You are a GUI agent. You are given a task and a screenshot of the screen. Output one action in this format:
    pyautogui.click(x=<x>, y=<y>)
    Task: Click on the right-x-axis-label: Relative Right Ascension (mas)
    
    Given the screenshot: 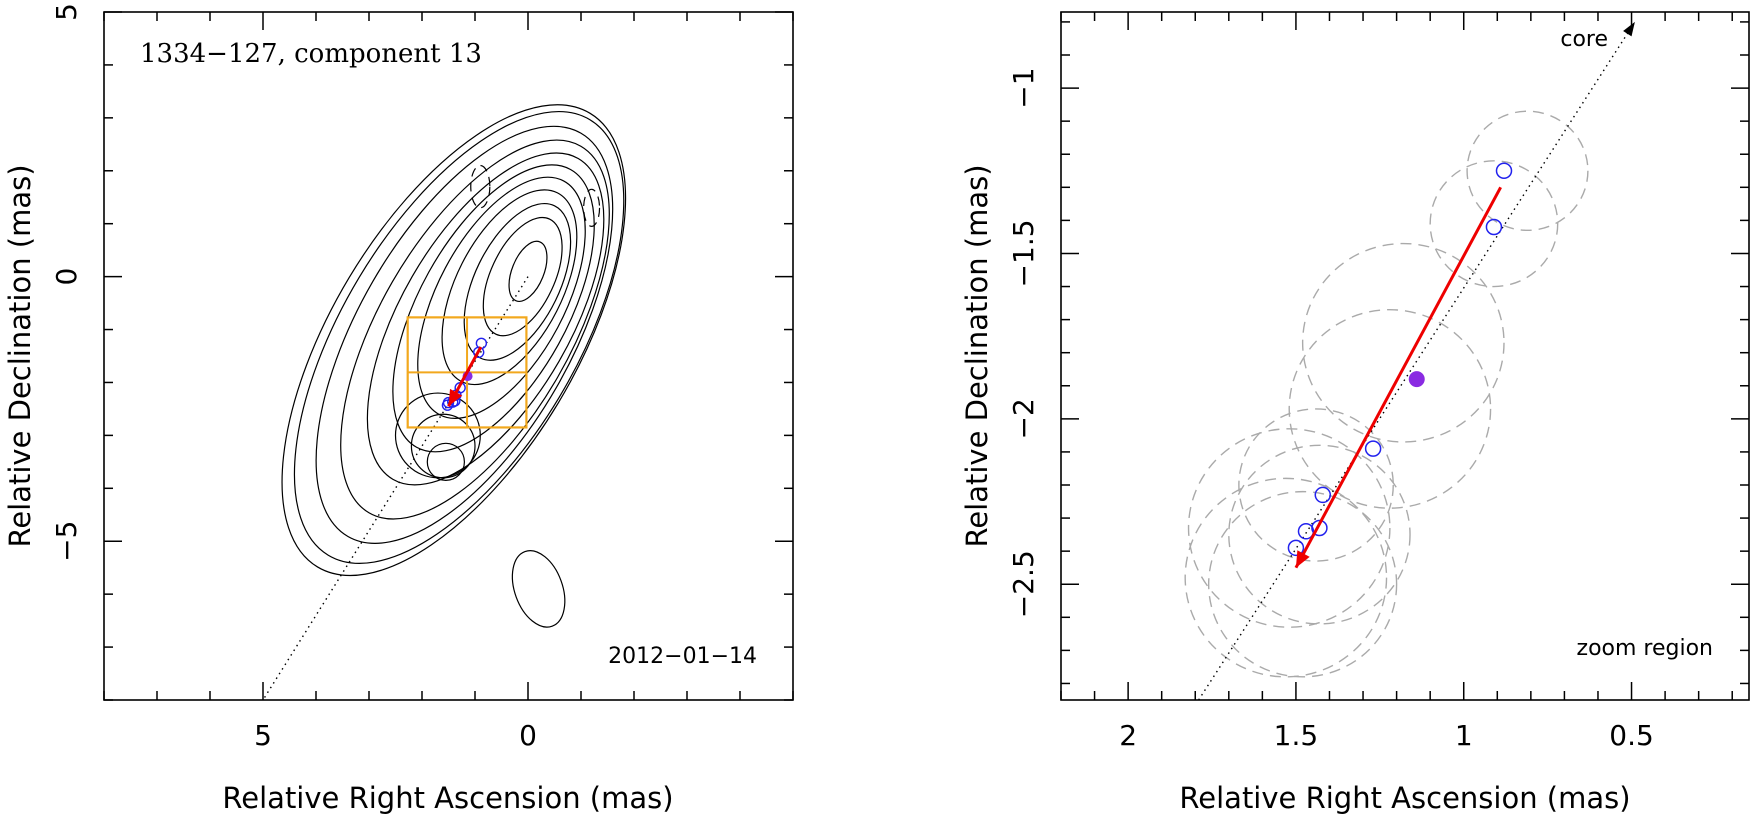 What is the action you would take?
    pyautogui.click(x=1404, y=798)
    